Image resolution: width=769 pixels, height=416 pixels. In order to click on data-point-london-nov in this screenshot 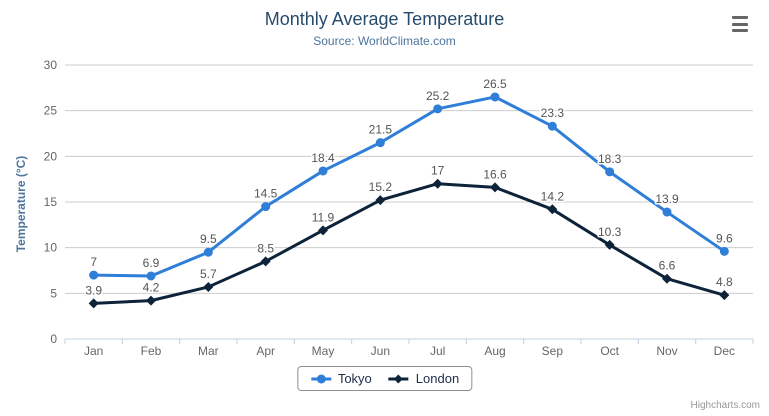, I will do `click(667, 278)`.